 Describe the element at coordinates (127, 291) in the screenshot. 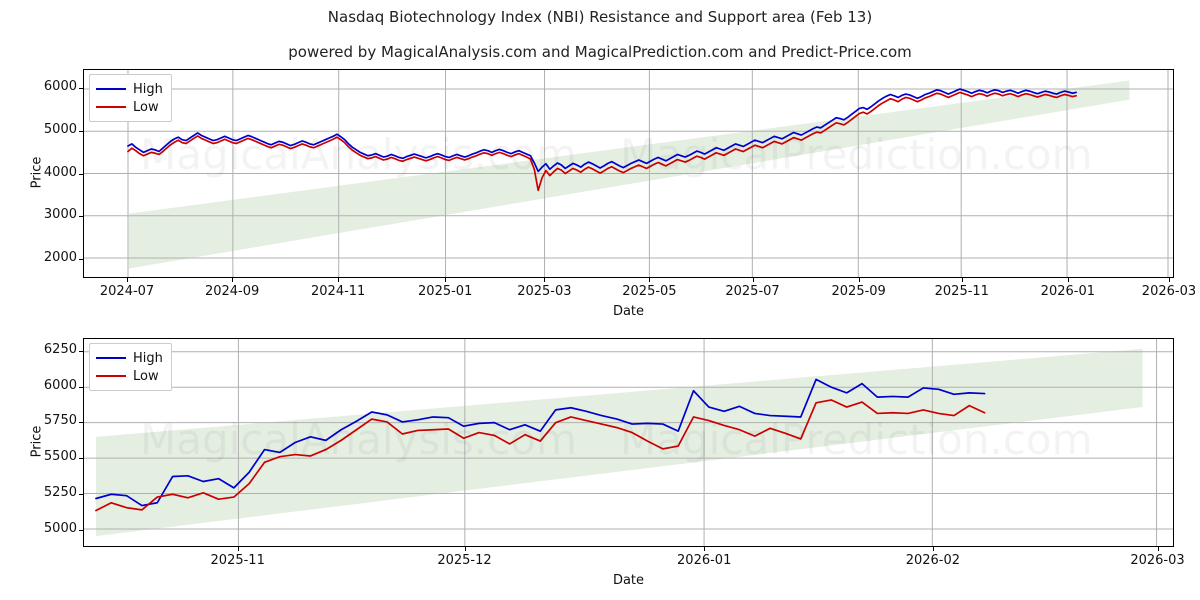

I see `x-tick-label: 2024-07` at that location.